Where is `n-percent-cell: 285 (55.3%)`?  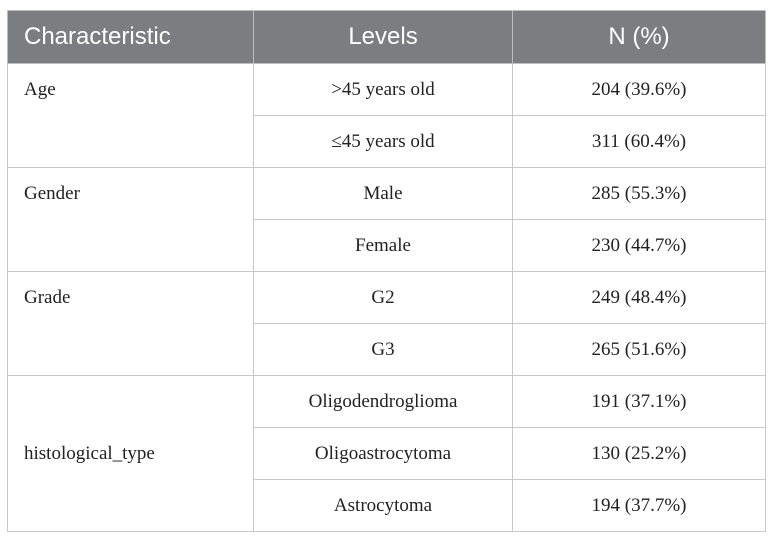
n-percent-cell: 285 (55.3%) is located at coordinates (639, 193).